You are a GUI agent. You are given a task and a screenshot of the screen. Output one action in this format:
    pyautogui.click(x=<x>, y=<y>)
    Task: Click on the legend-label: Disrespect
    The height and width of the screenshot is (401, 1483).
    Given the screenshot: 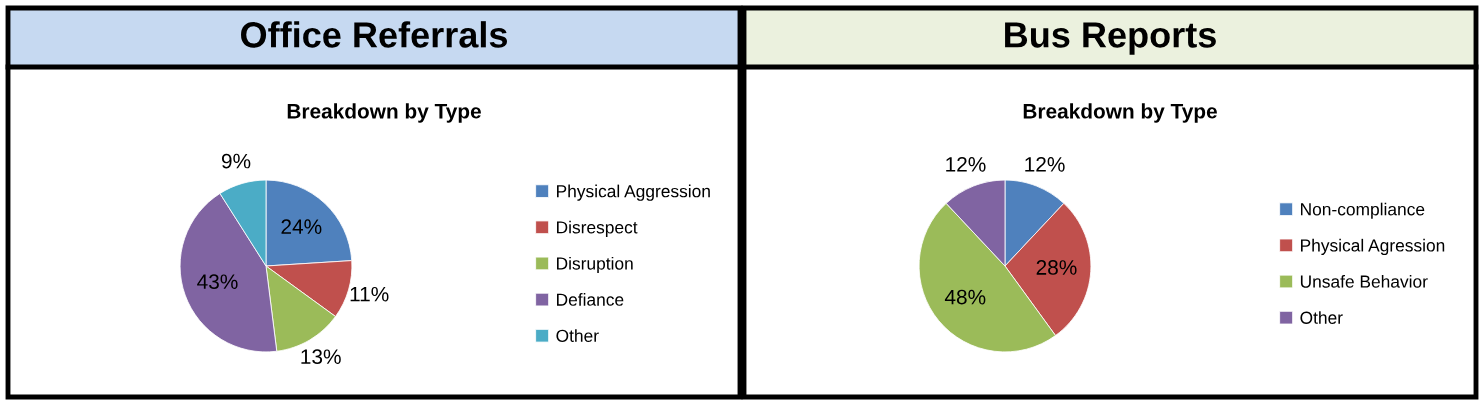 What is the action you would take?
    pyautogui.click(x=597, y=228)
    